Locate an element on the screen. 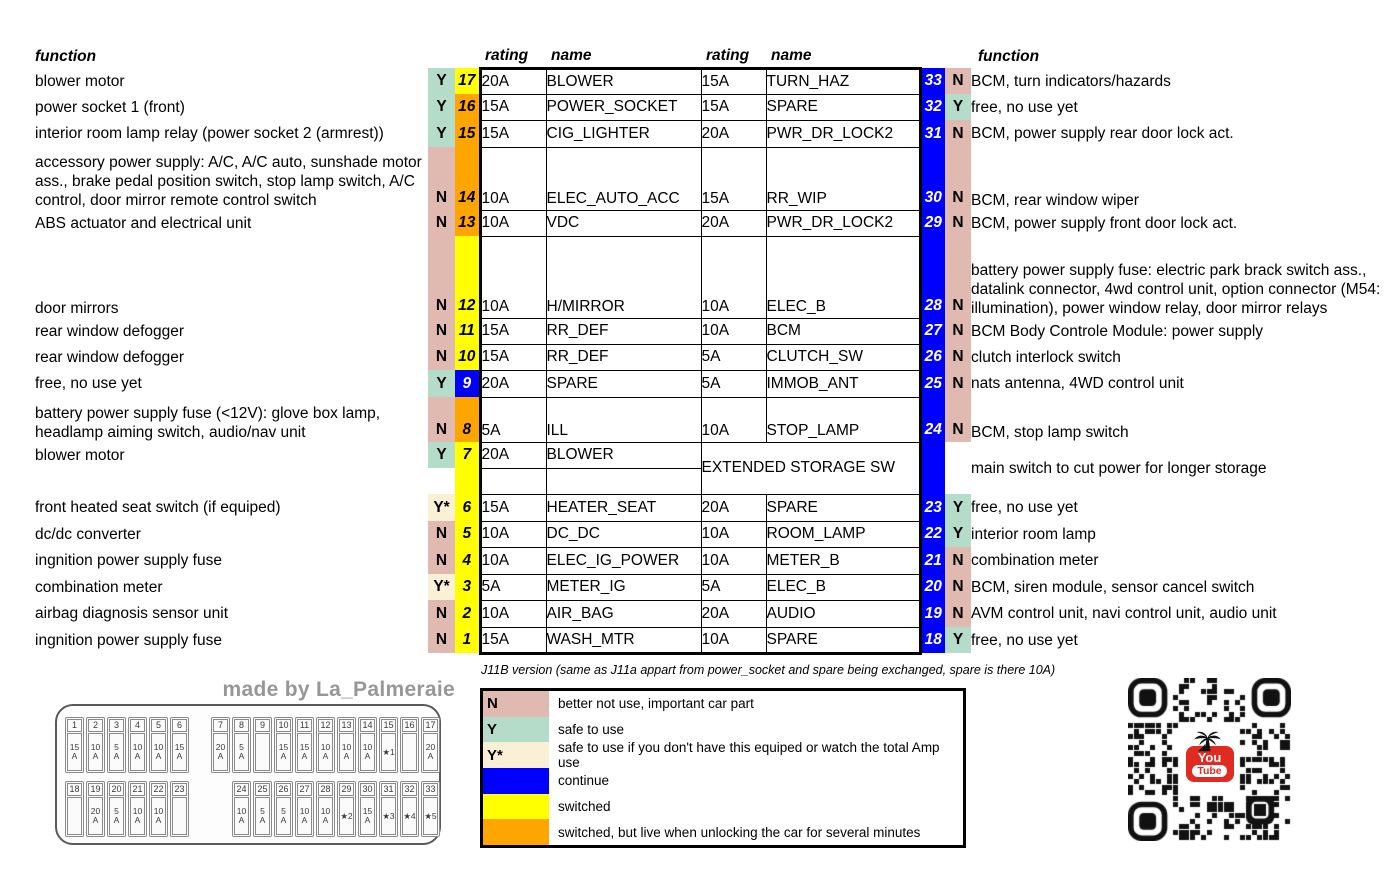 The height and width of the screenshot is (876, 1399). right-function-label: BCM, power supply rear door lock act. is located at coordinates (1102, 133).